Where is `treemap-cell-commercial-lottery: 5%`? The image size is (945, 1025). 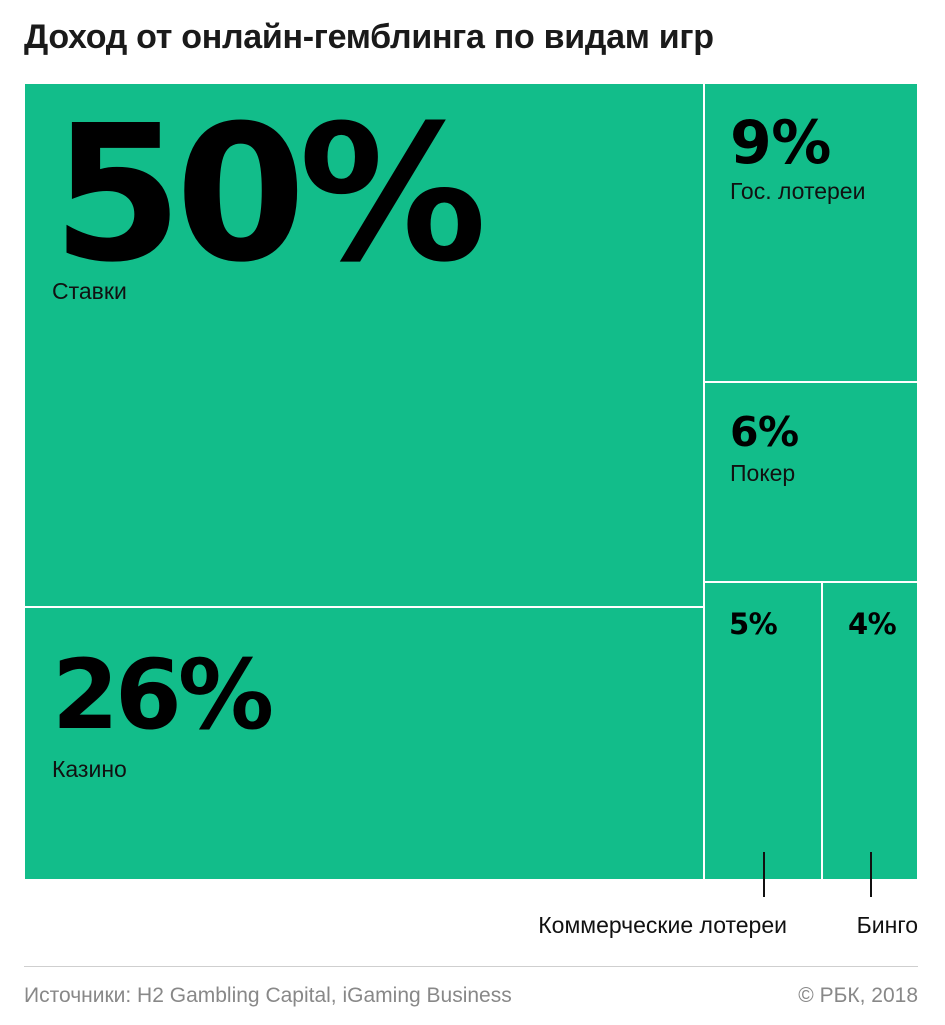 treemap-cell-commercial-lottery: 5% is located at coordinates (763, 739).